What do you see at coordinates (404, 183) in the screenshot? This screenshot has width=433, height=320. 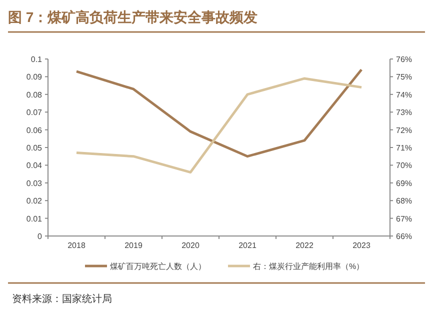 I see `y2-tick-label: 69%` at bounding box center [404, 183].